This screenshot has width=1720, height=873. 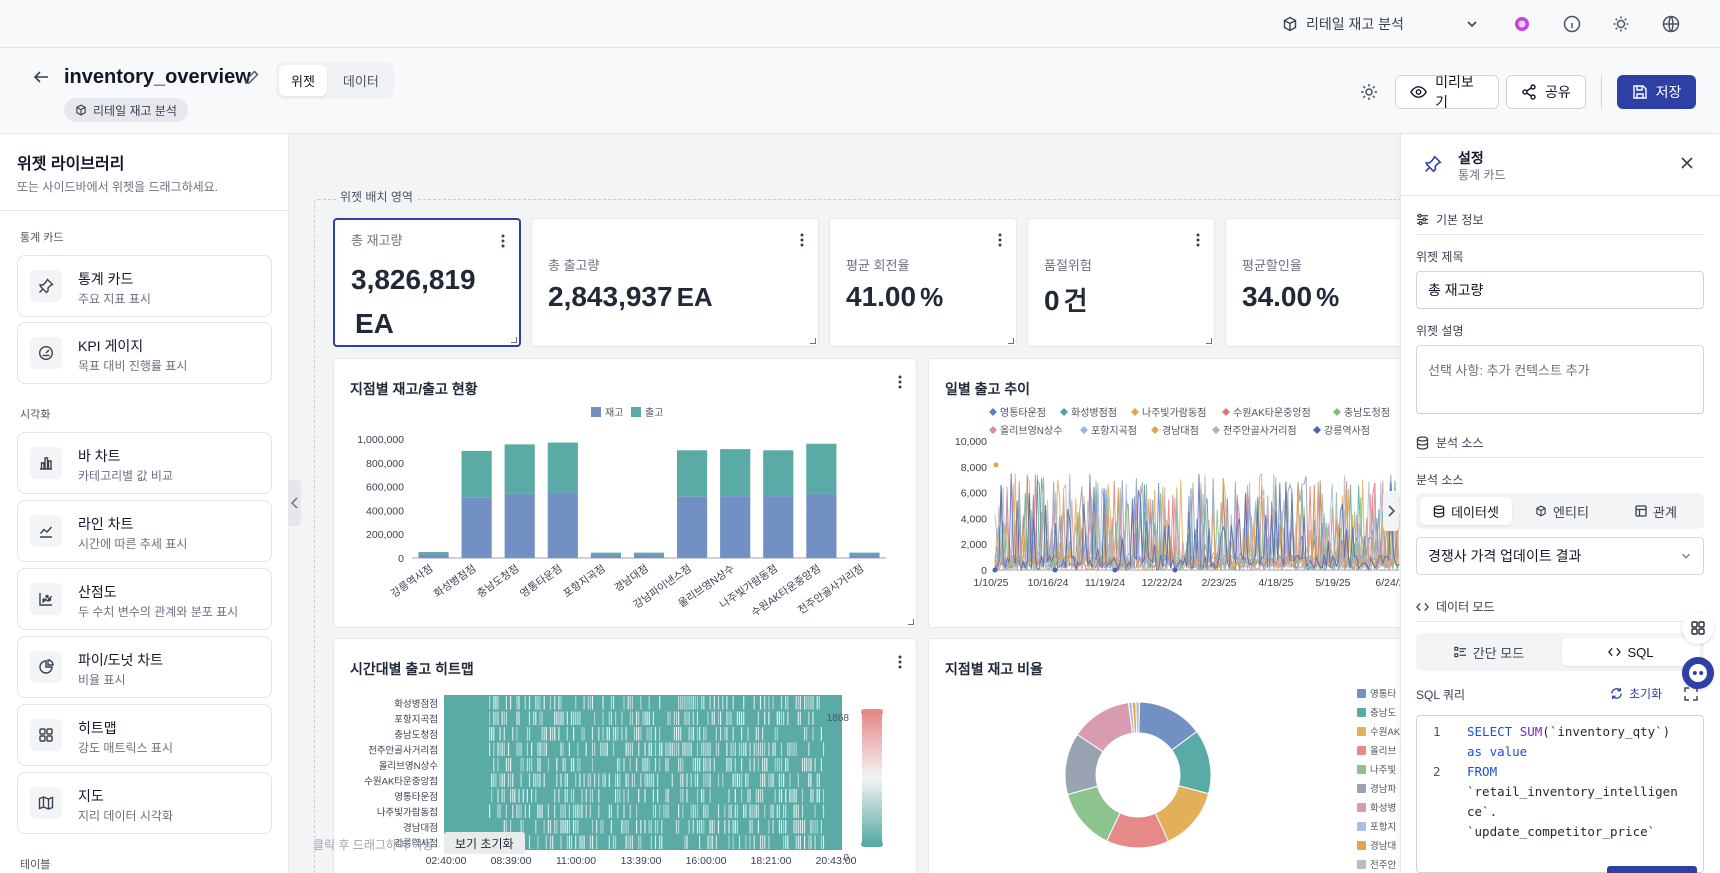 What do you see at coordinates (675, 282) in the screenshot?
I see `kpi-card-total-outbound: 총 출고량 2,843,937 EA` at bounding box center [675, 282].